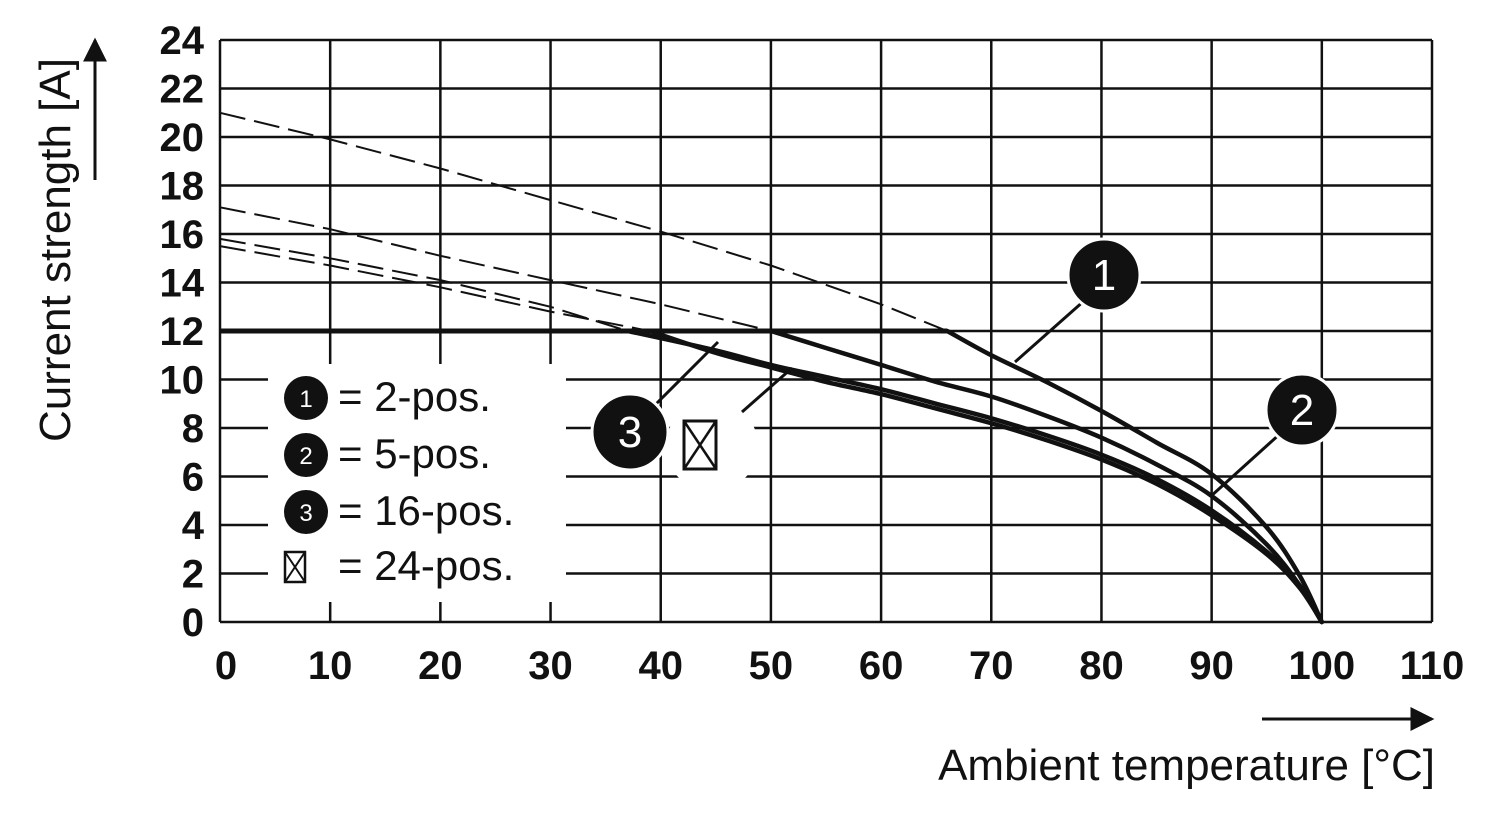 This screenshot has width=1500, height=820. I want to click on legend-label-4: = 24-pos., so click(426, 565).